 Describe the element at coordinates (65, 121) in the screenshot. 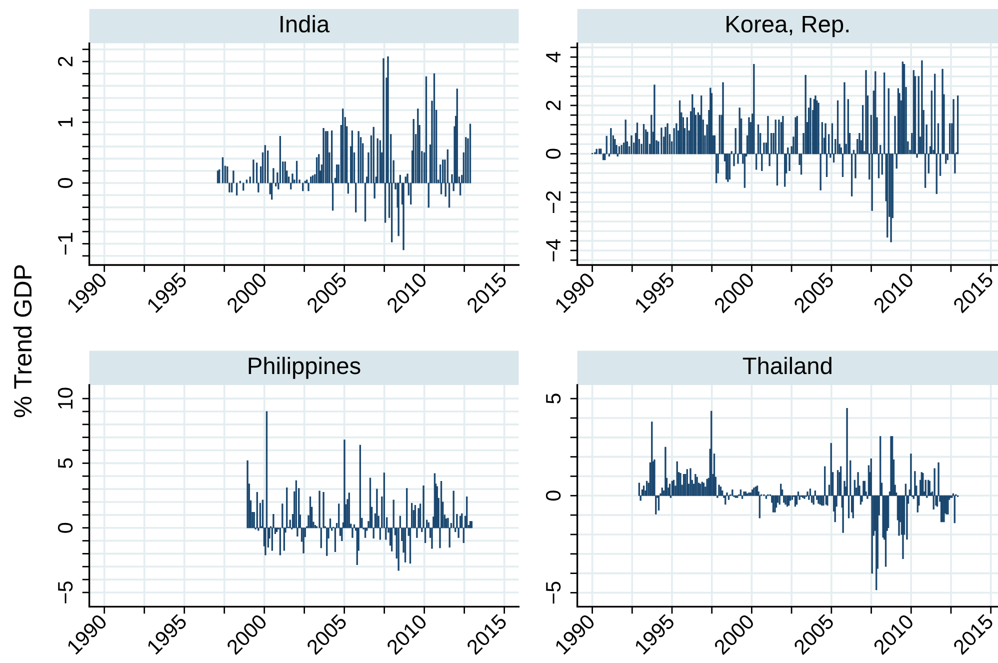

I see `y-tick-label: 1` at that location.